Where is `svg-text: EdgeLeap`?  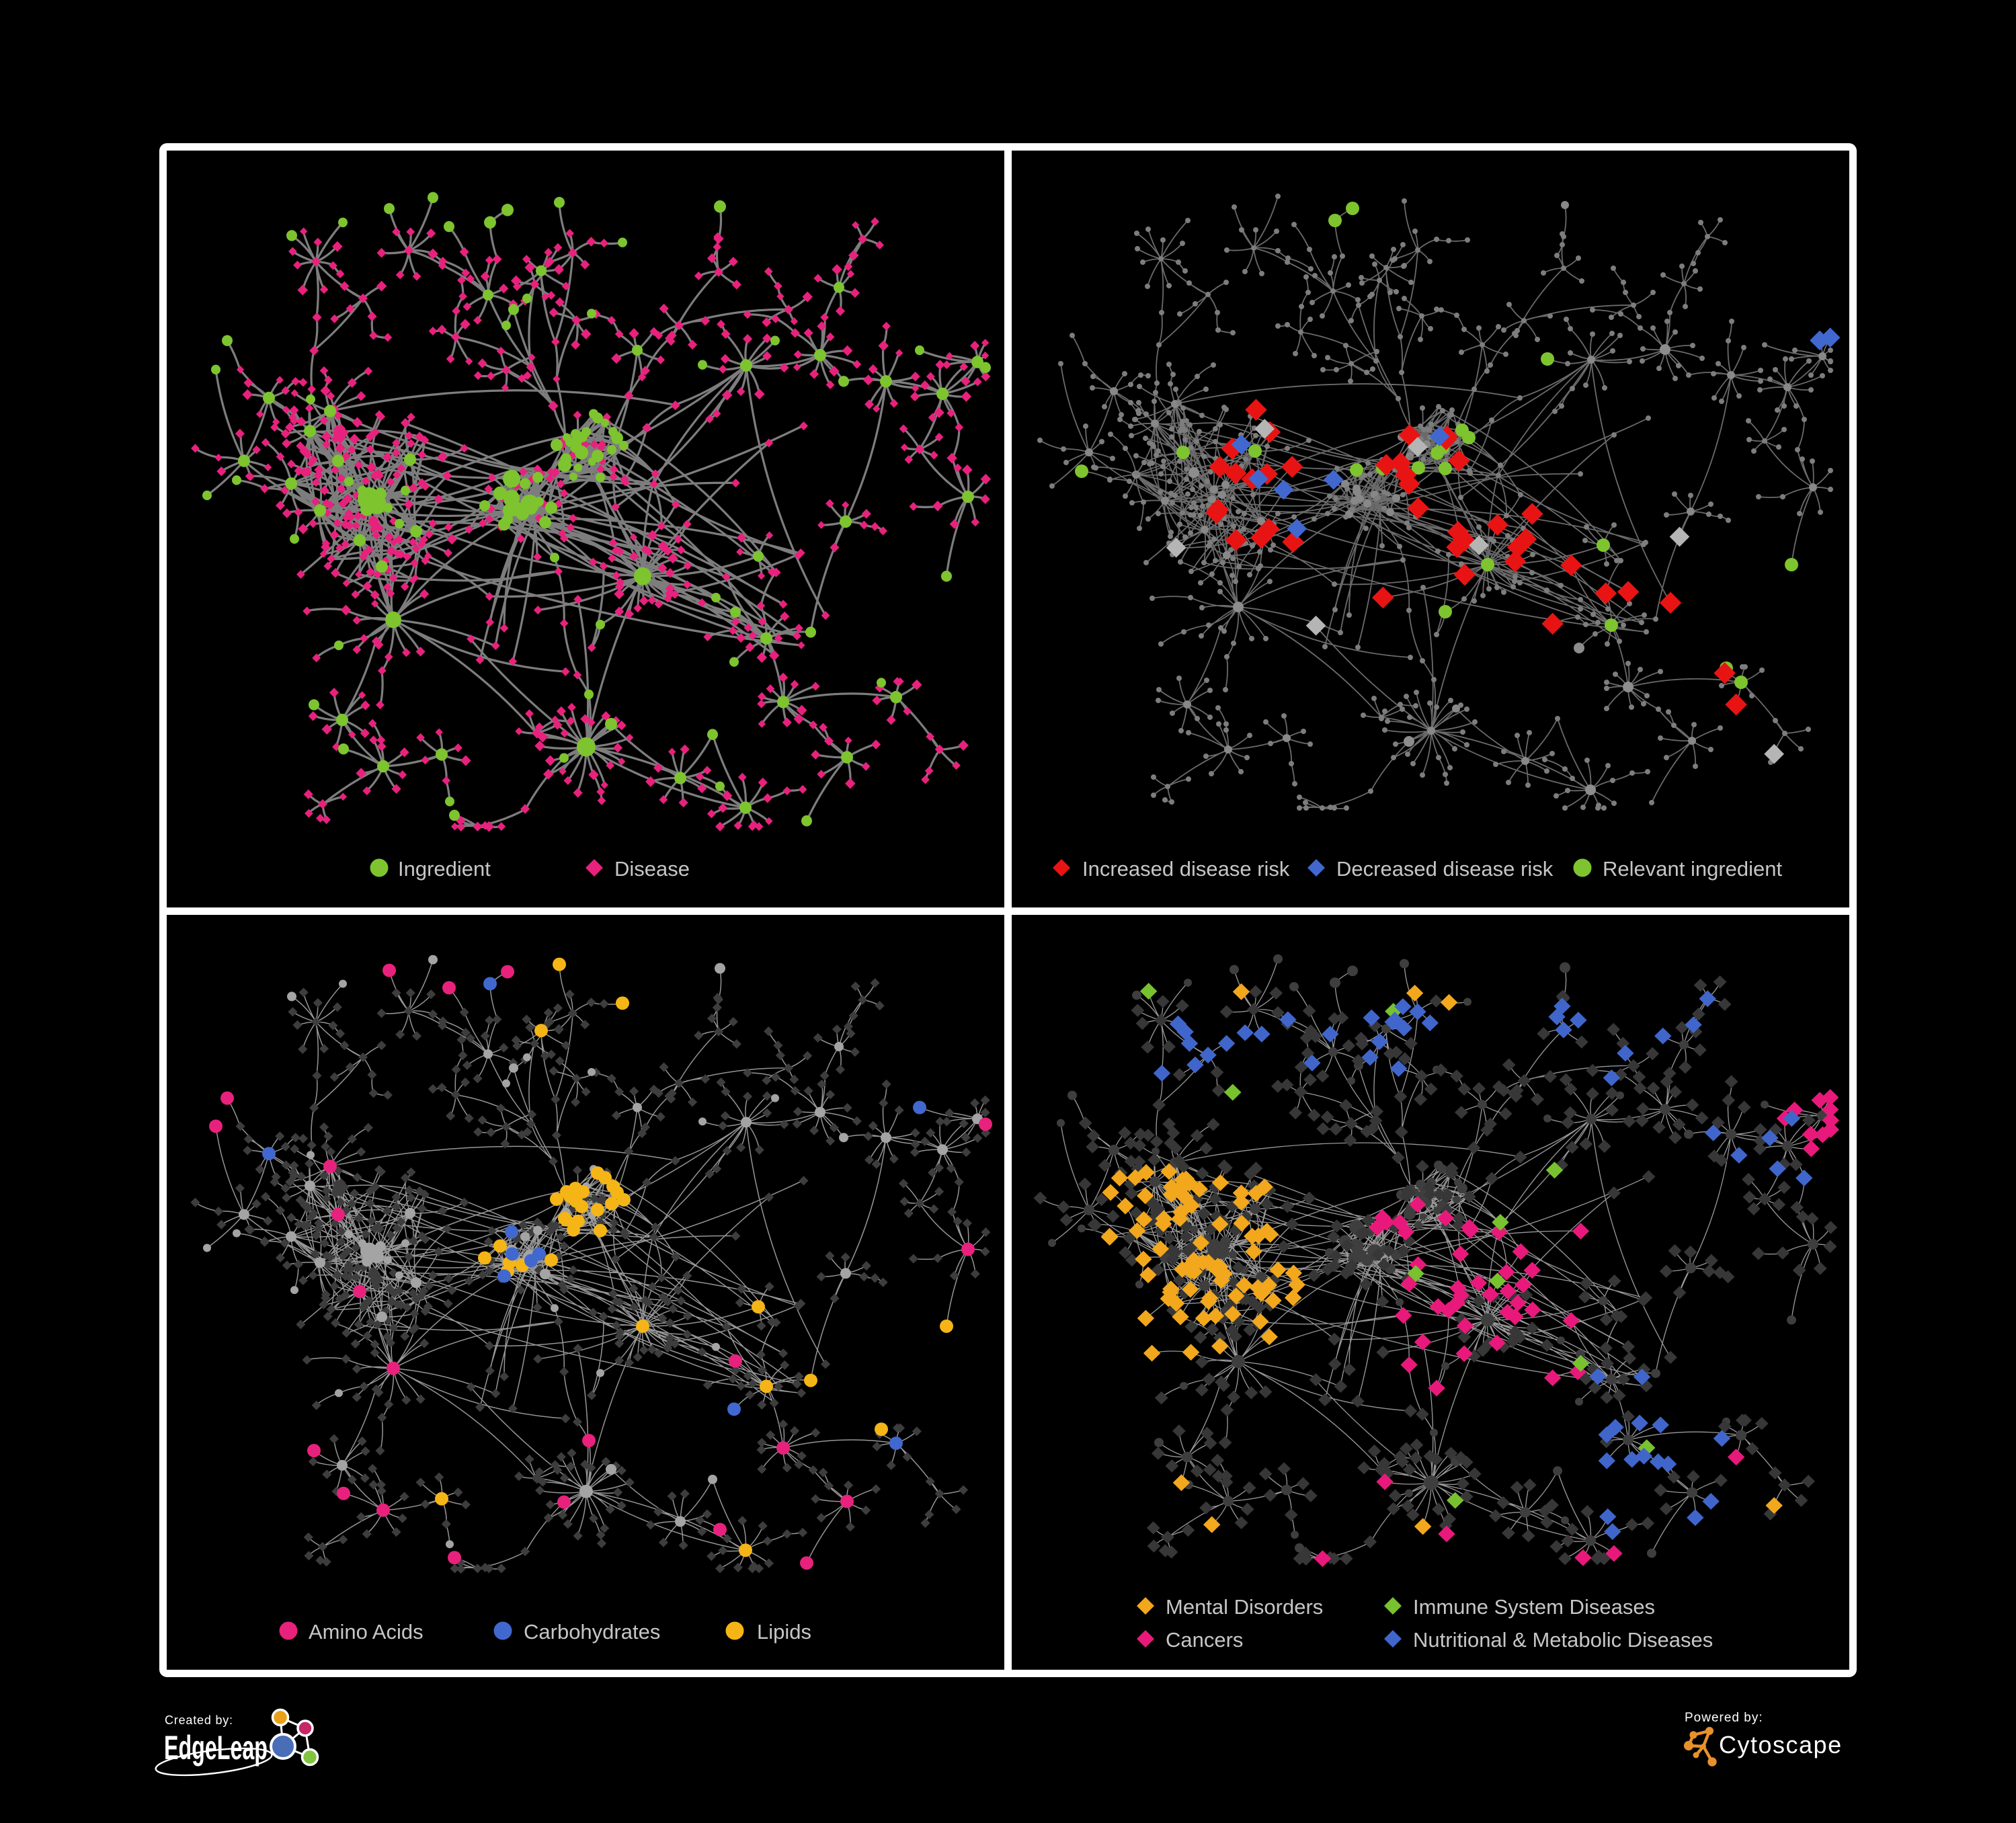
svg-text: EdgeLeap is located at coordinates (216, 1748).